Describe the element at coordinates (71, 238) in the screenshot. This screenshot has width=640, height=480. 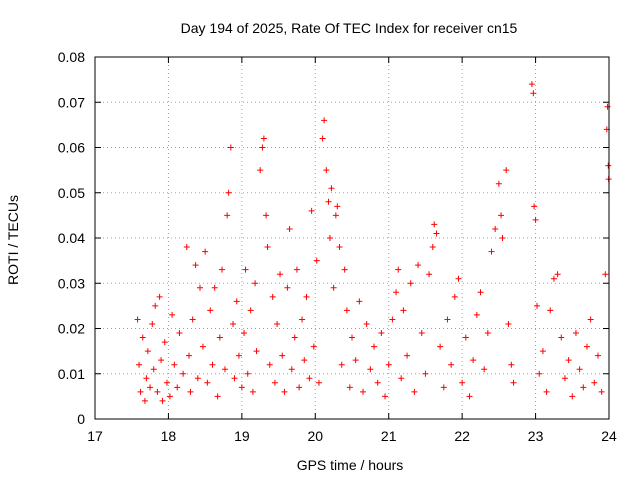
I see `y-tick-label: 0.04` at that location.